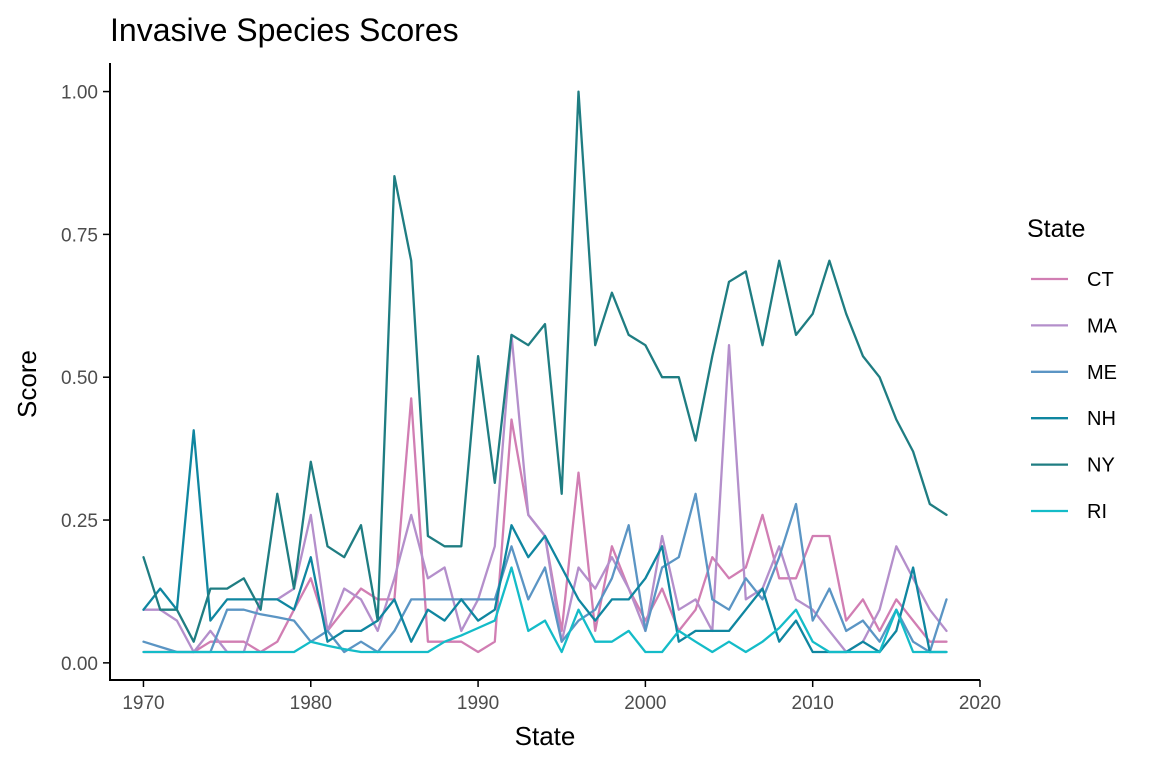 The height and width of the screenshot is (768, 1152). Describe the element at coordinates (79, 93) in the screenshot. I see `y-tick-label: 1.00` at that location.